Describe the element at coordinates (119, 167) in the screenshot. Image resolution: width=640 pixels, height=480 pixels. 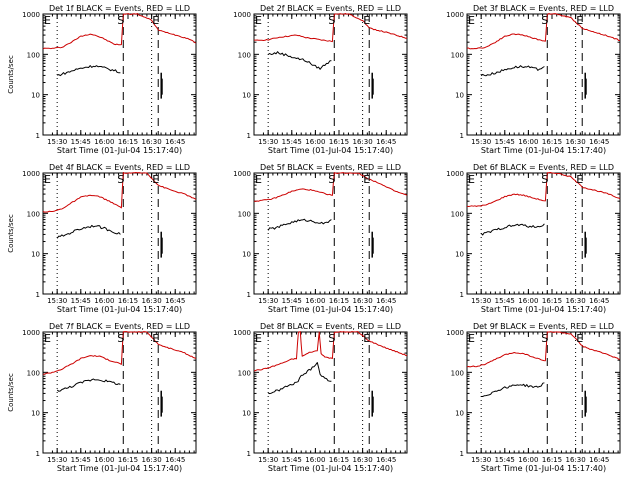
I see `panel-title: Det 4f BLACK = Events, RED = LLD` at that location.